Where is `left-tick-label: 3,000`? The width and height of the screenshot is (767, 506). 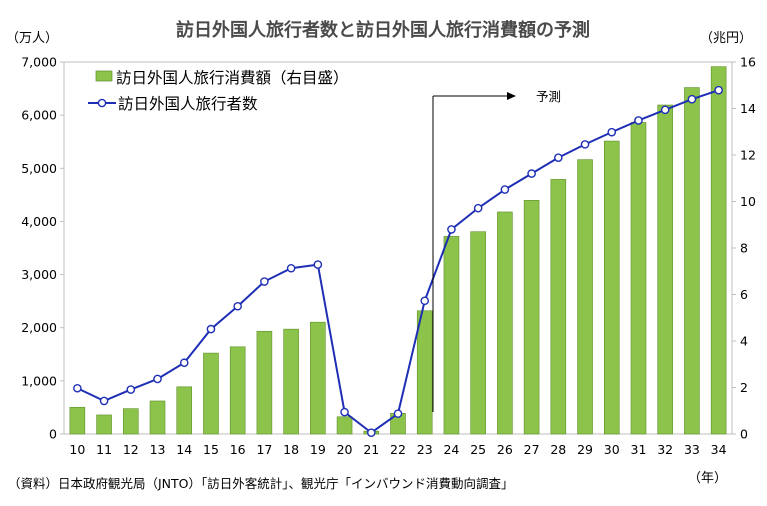
left-tick-label: 3,000 is located at coordinates (39, 274).